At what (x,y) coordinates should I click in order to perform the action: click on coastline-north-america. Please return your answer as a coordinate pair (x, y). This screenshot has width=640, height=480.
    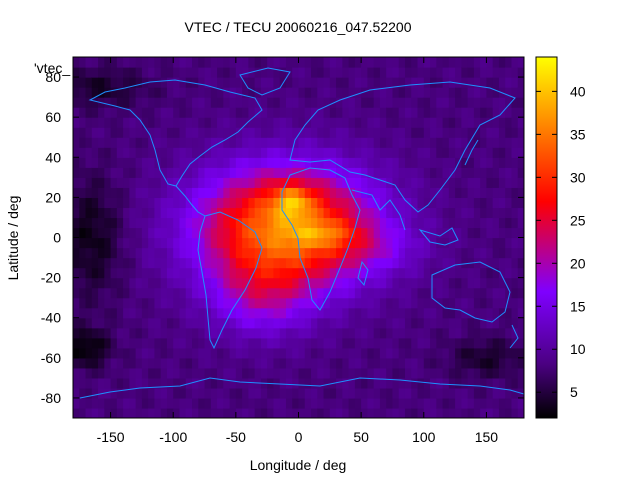
    Looking at the image, I should click on (175, 133).